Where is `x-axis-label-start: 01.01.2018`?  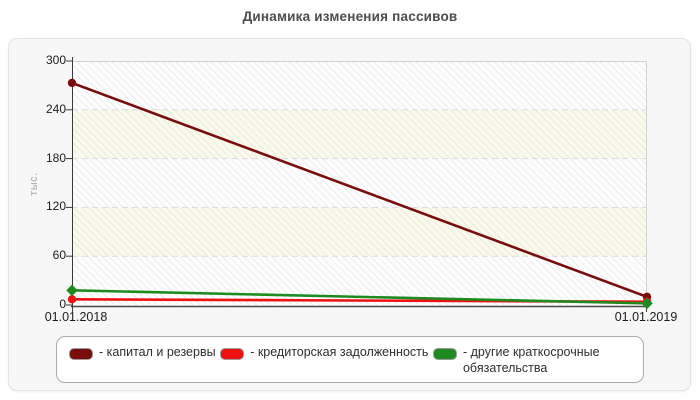 x-axis-label-start: 01.01.2018 is located at coordinates (76, 317).